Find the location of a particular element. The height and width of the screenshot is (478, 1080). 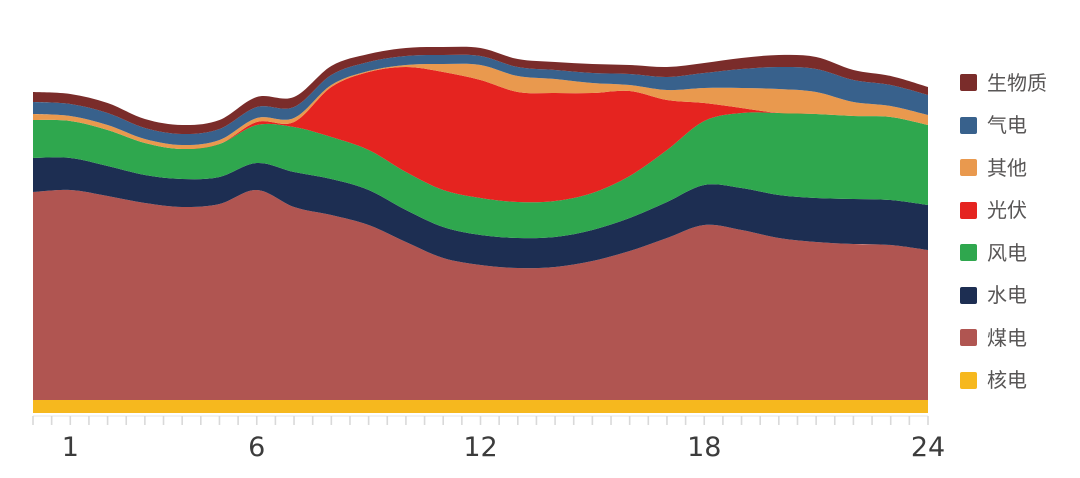

legend-label-hydro: 水电 is located at coordinates (1007, 295).